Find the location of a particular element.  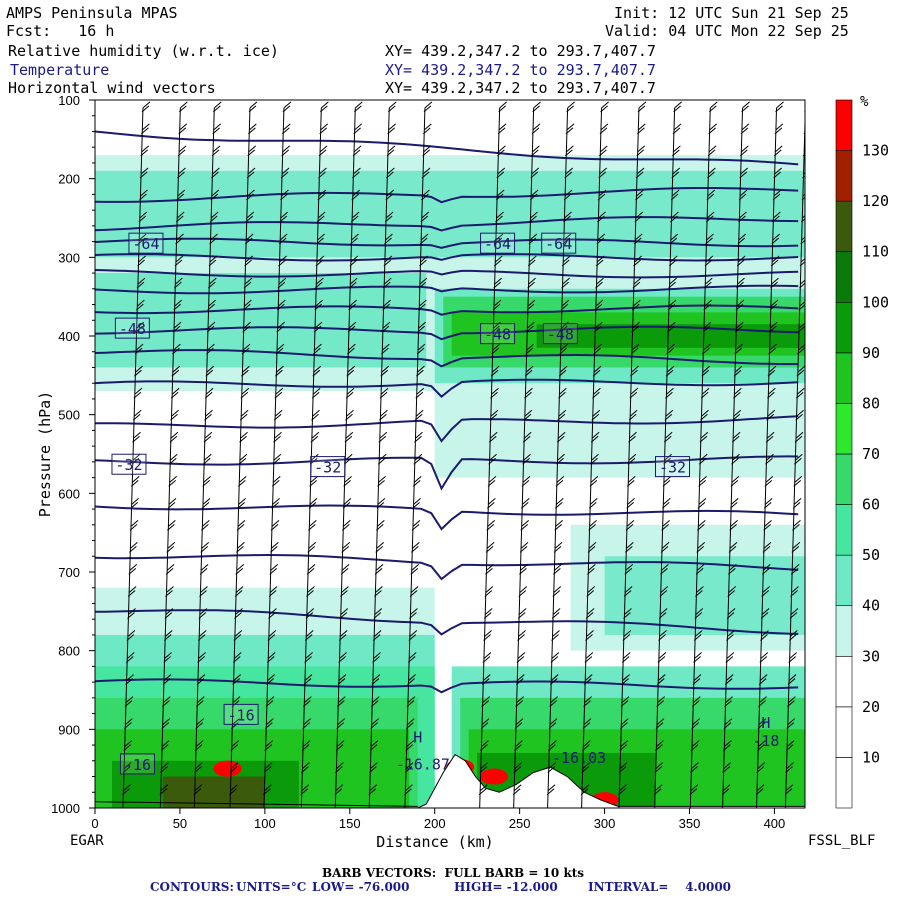

colorbar-label-30: 30 is located at coordinates (871, 656).